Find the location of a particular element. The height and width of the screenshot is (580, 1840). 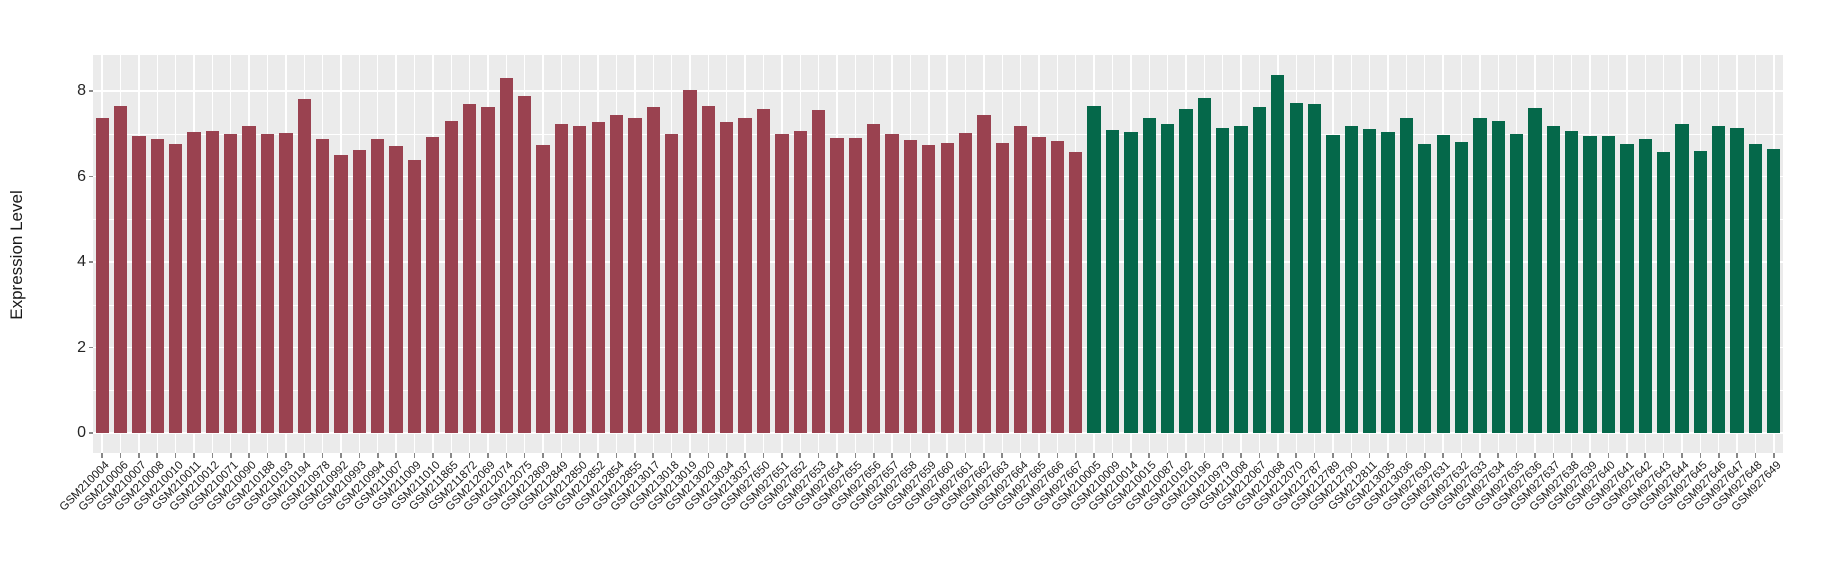

x-tick-GSM213034 is located at coordinates (726, 455).